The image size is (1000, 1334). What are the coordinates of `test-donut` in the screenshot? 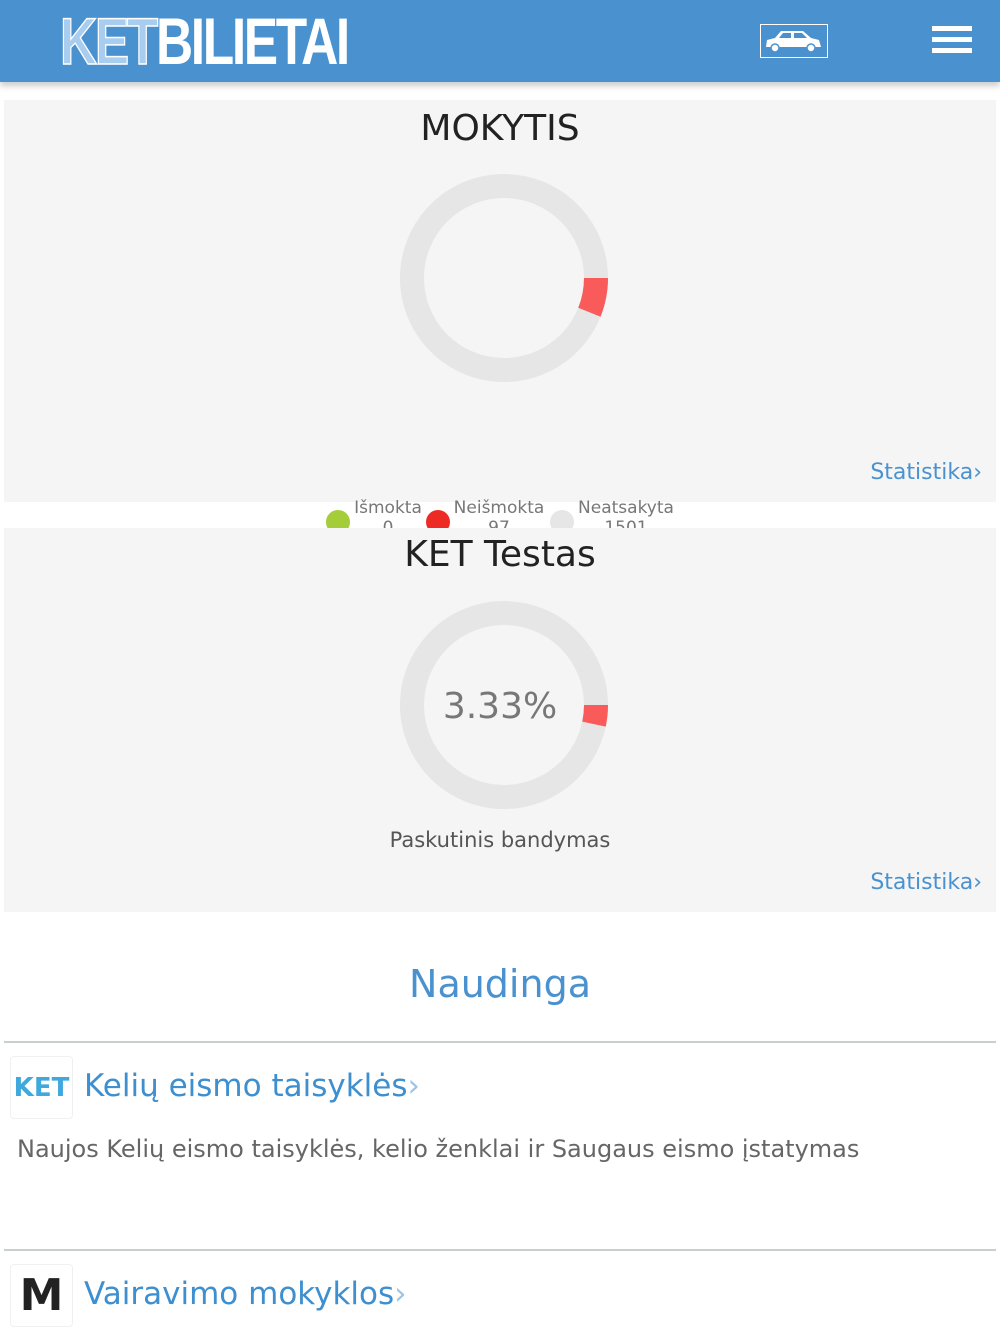 It's located at (504, 705).